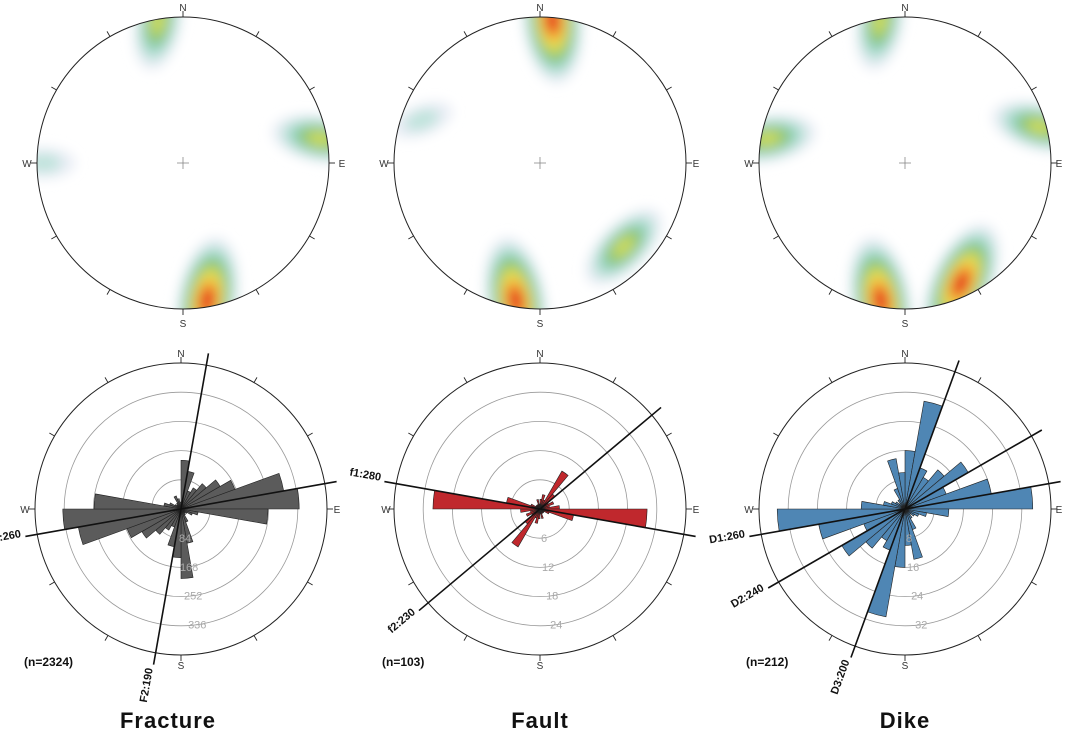 The width and height of the screenshot is (1065, 734). What do you see at coordinates (402, 621) in the screenshot?
I see `set-label: f2:230` at bounding box center [402, 621].